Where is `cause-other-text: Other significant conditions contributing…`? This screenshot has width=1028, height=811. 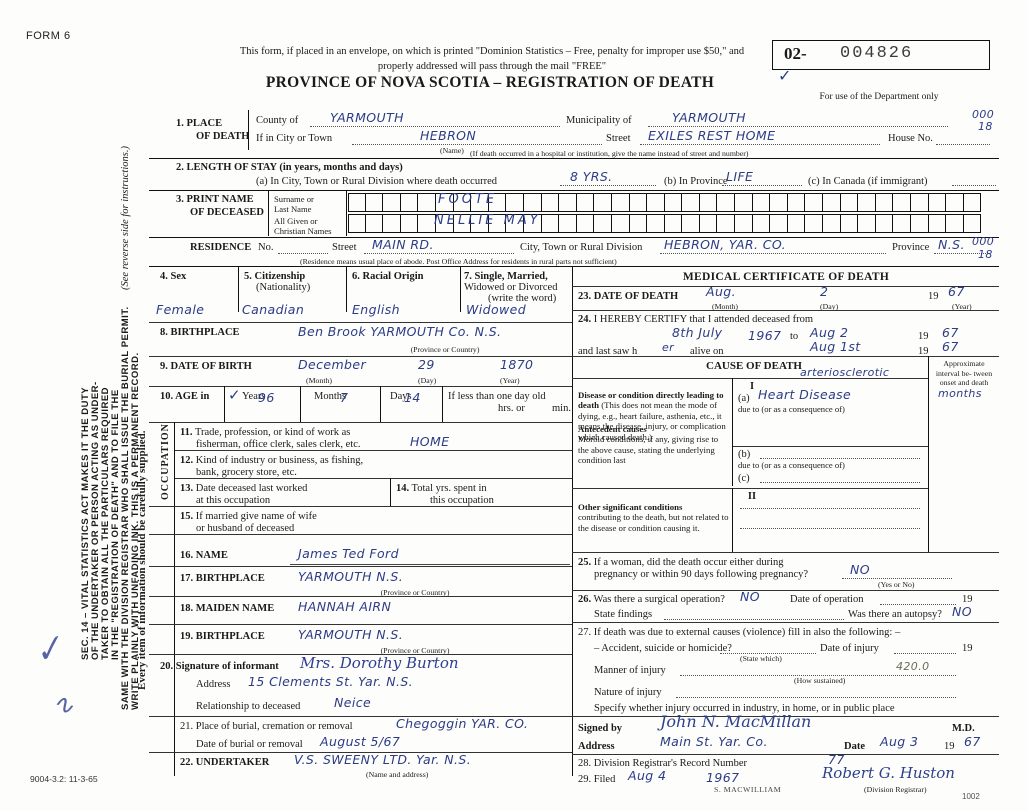 cause-other-text: Other significant conditions contributing… is located at coordinates (653, 517).